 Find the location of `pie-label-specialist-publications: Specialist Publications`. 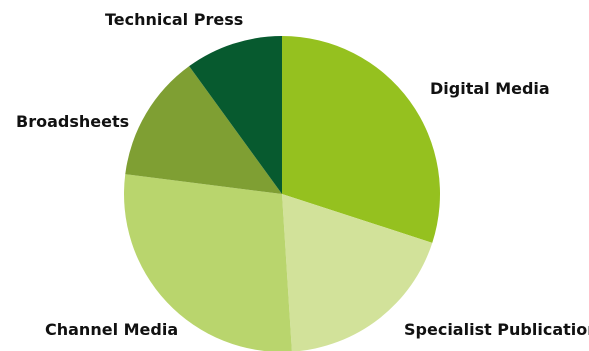

pie-label-specialist-publications: Specialist Publications is located at coordinates (496, 329).